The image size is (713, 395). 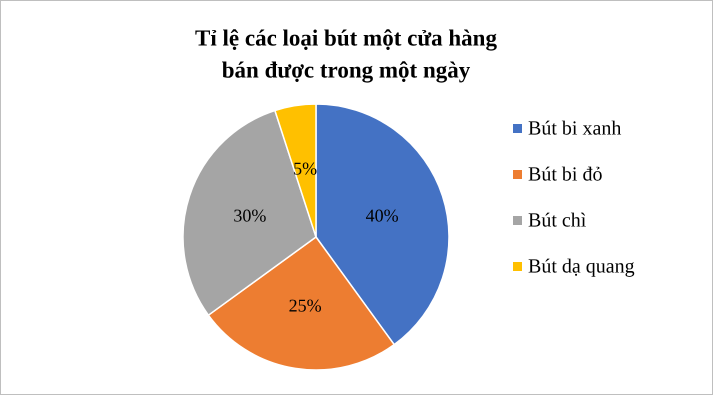 I want to click on legend-label: Bút dạ quang, so click(x=581, y=267).